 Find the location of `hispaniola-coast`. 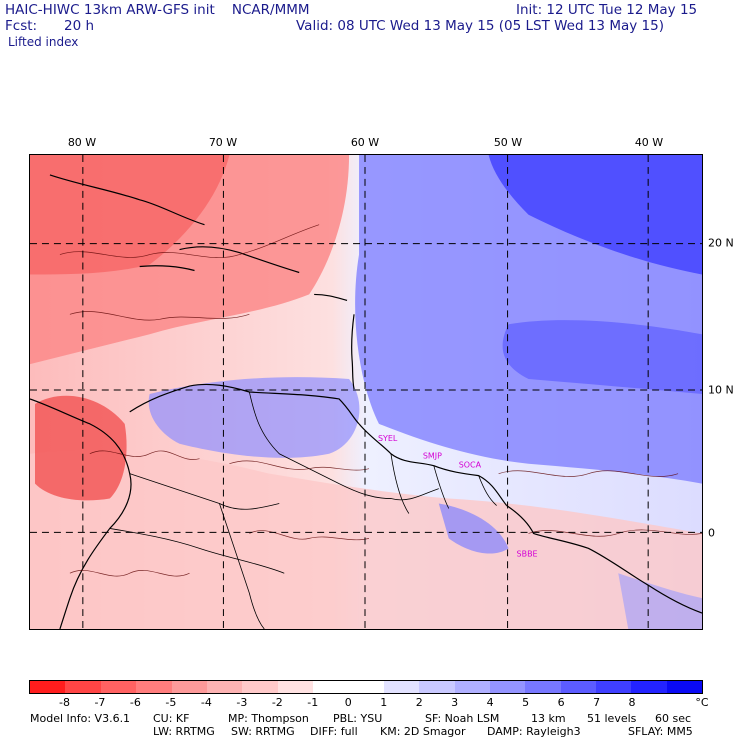

hispaniola-coast is located at coordinates (239, 260).